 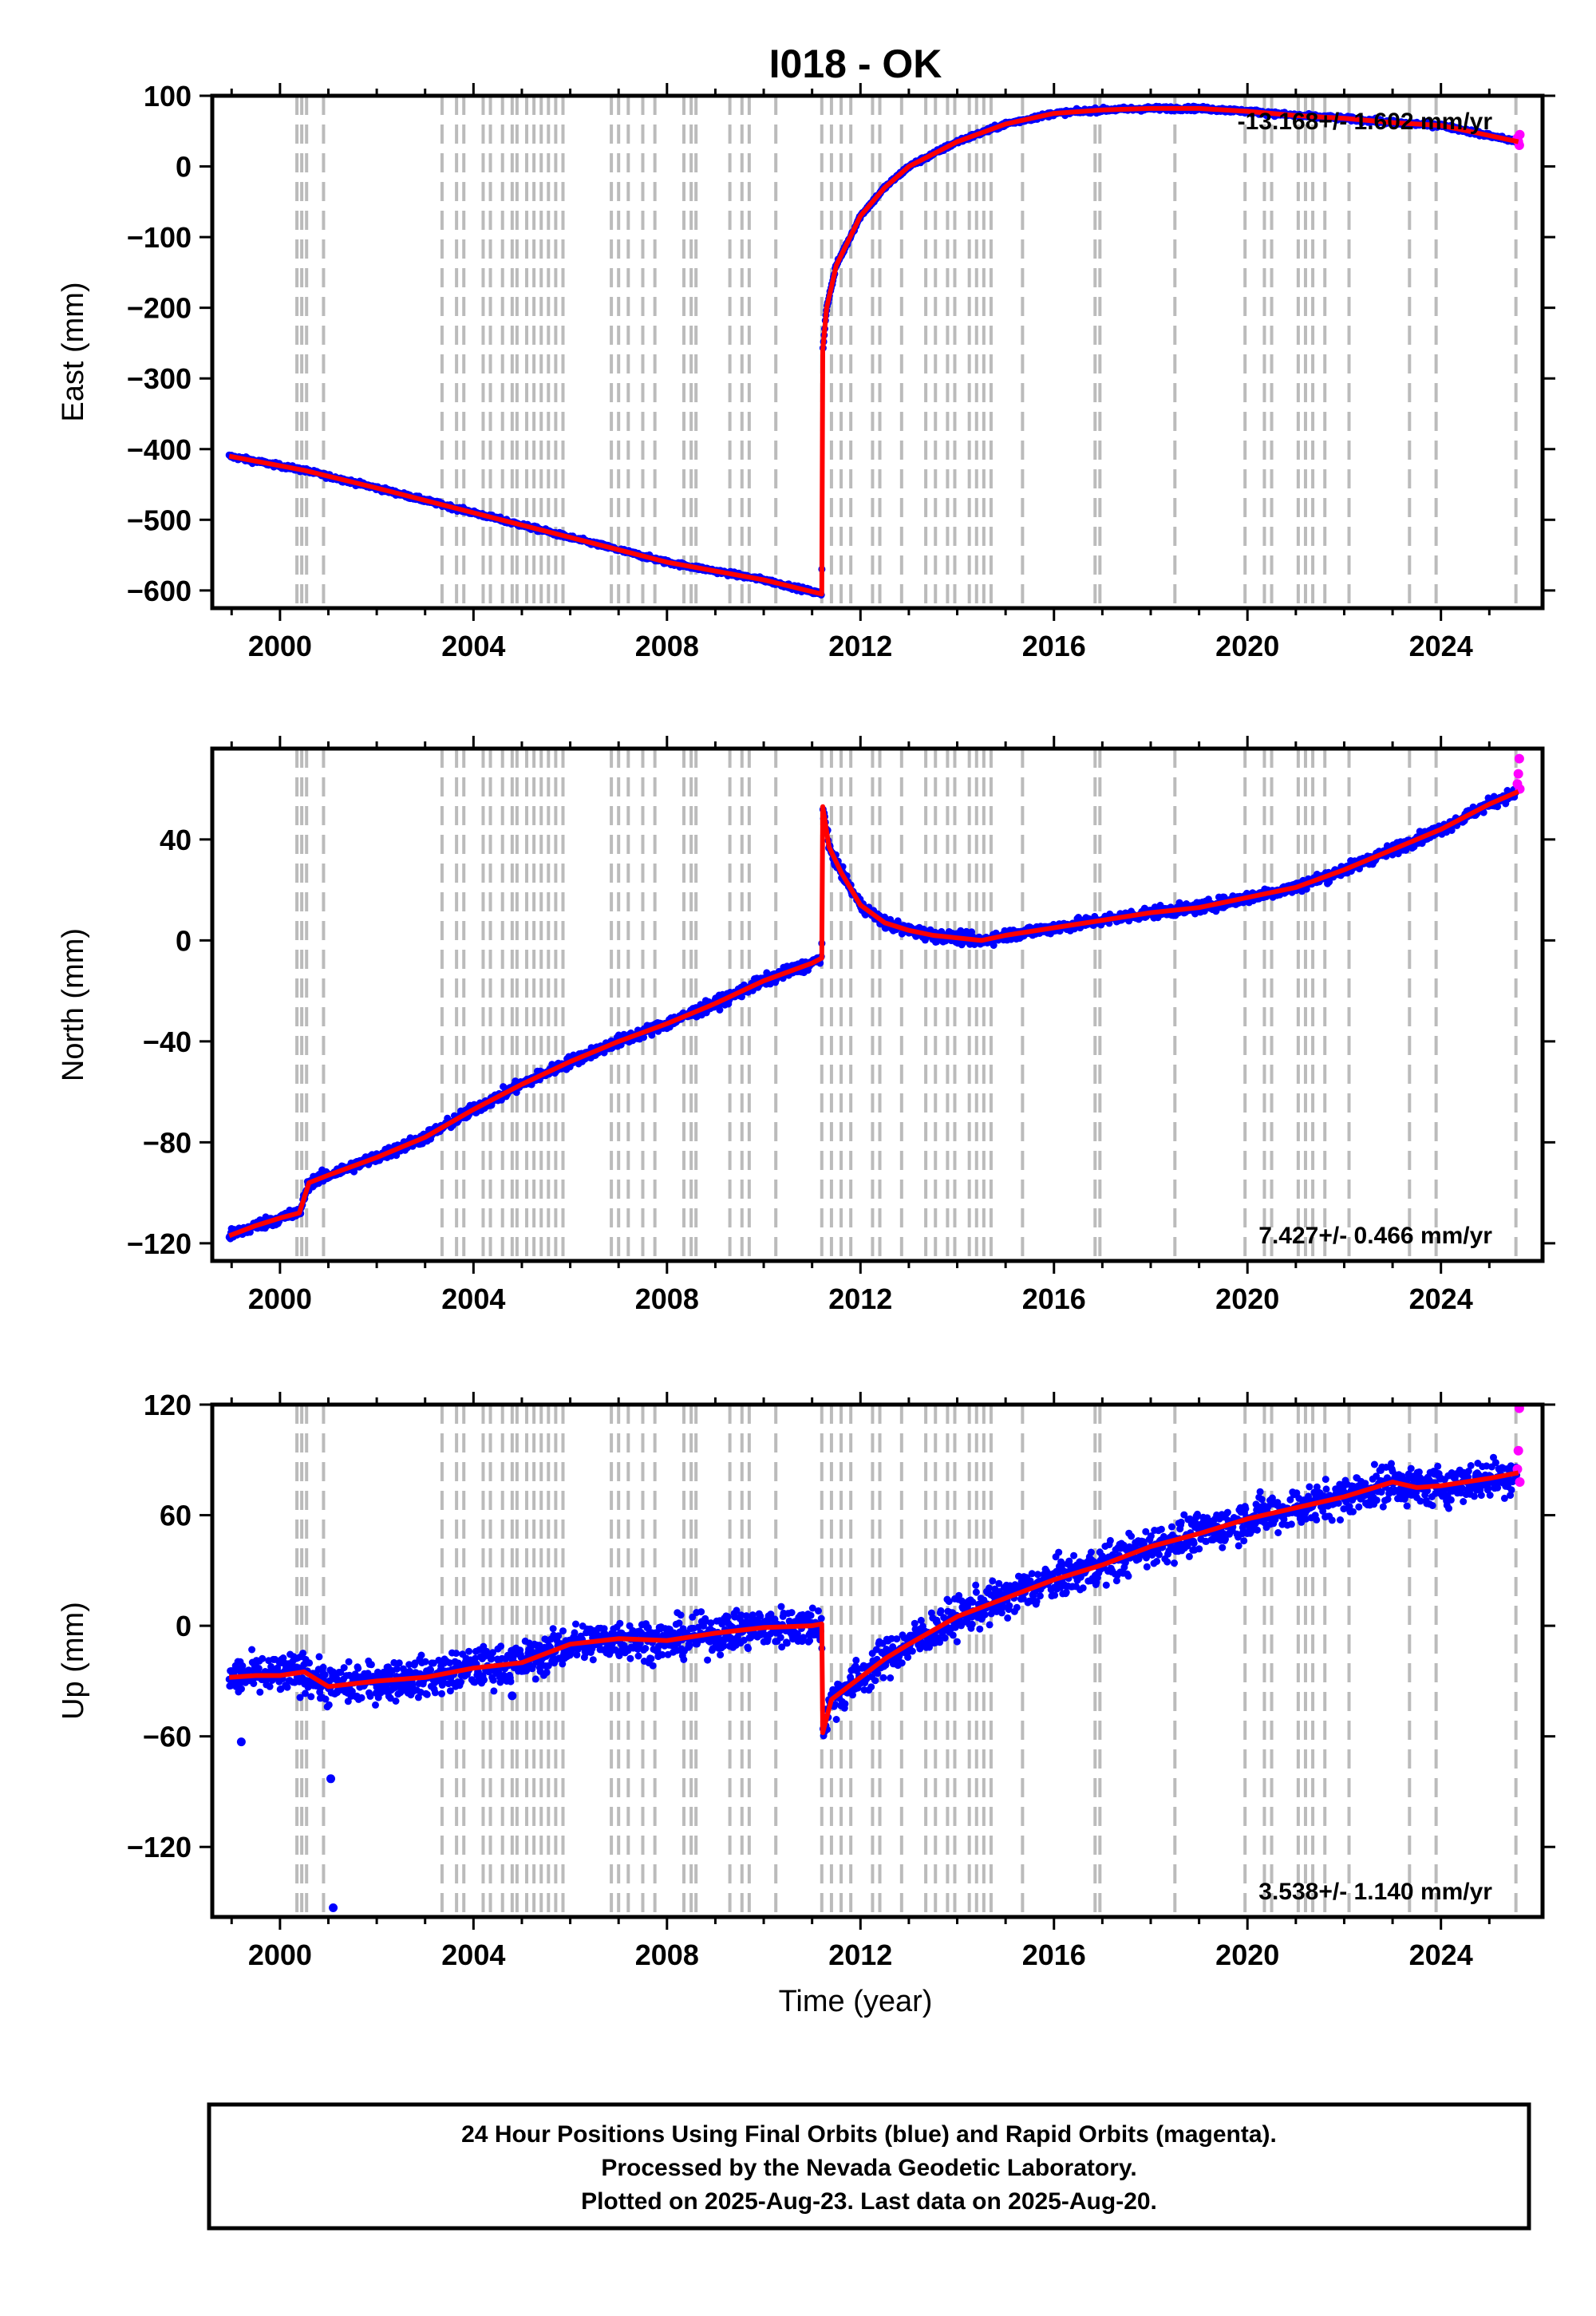 I want to click on y-tick-label: −80, so click(x=167, y=1142).